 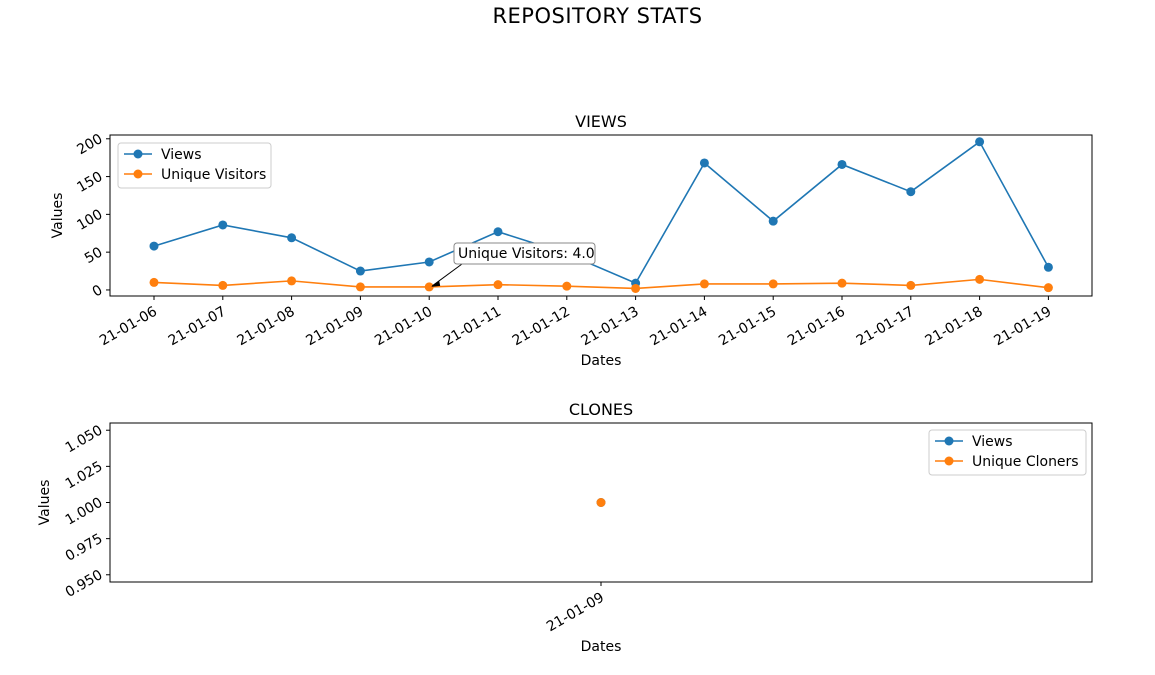 What do you see at coordinates (436, 283) in the screenshot?
I see `annotation-arrowhead` at bounding box center [436, 283].